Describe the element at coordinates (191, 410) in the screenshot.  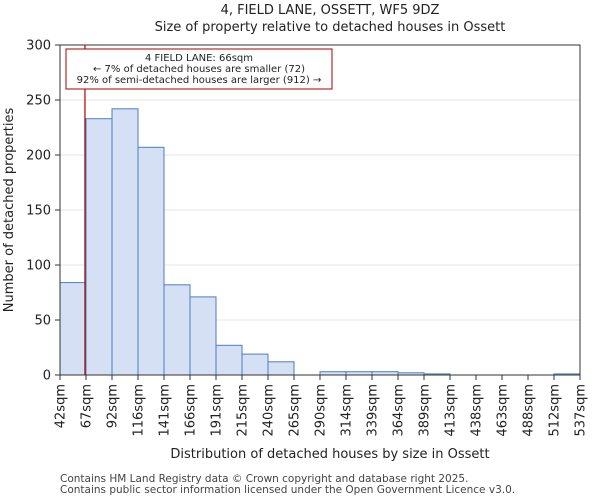
I see `x-tick-label: 166sqm` at that location.